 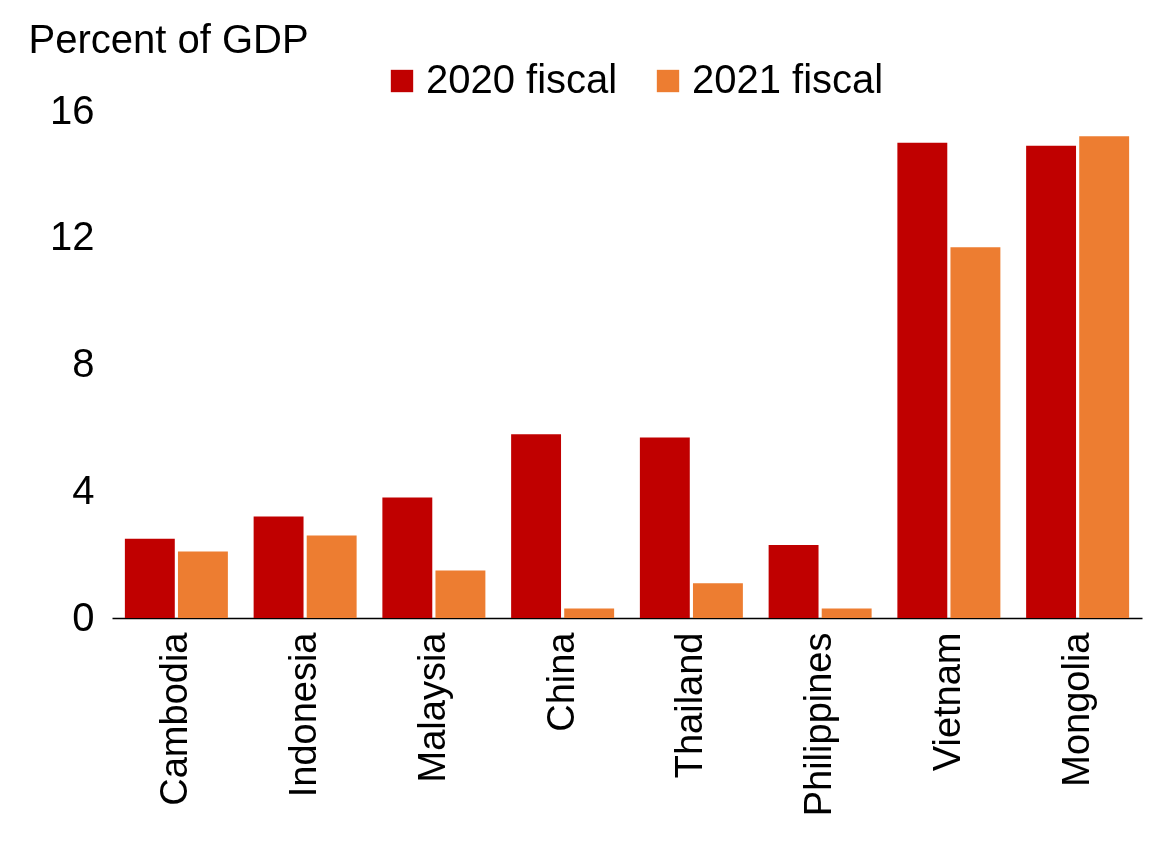 What do you see at coordinates (818, 724) in the screenshot?
I see `x-tick-label: Philippines` at bounding box center [818, 724].